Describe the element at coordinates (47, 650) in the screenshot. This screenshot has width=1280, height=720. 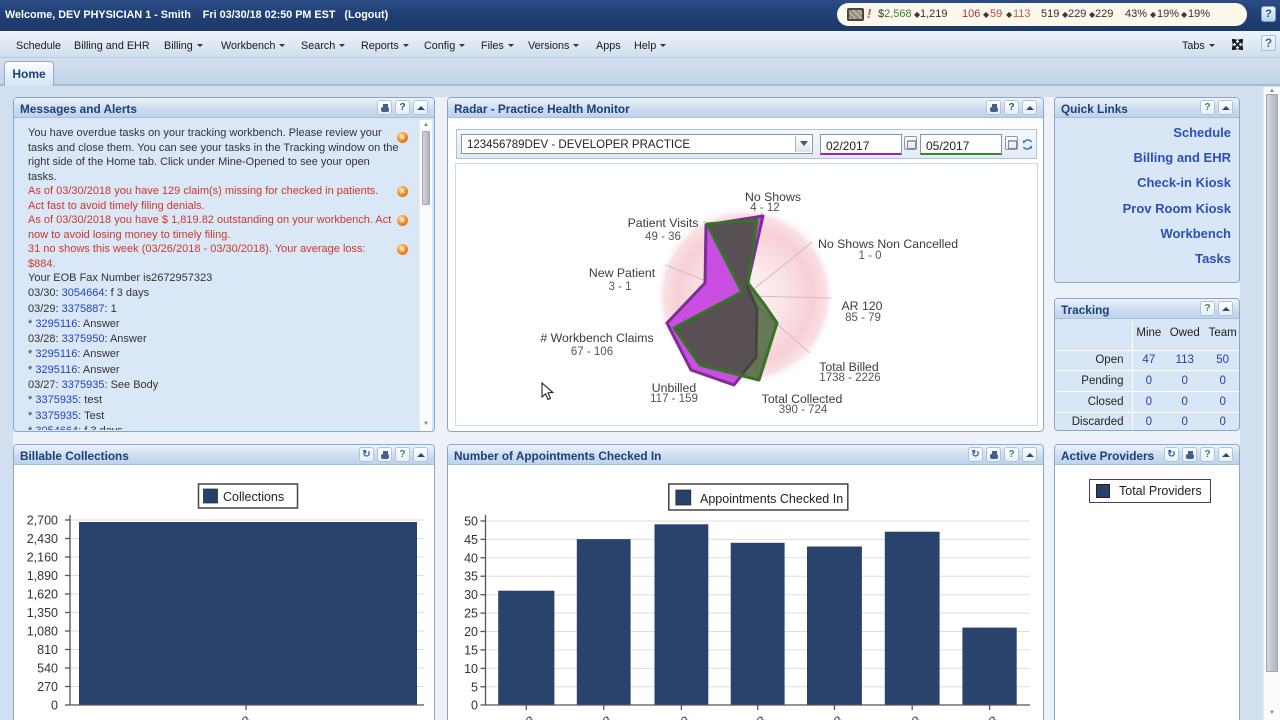
I see `svg-text: 810` at that location.